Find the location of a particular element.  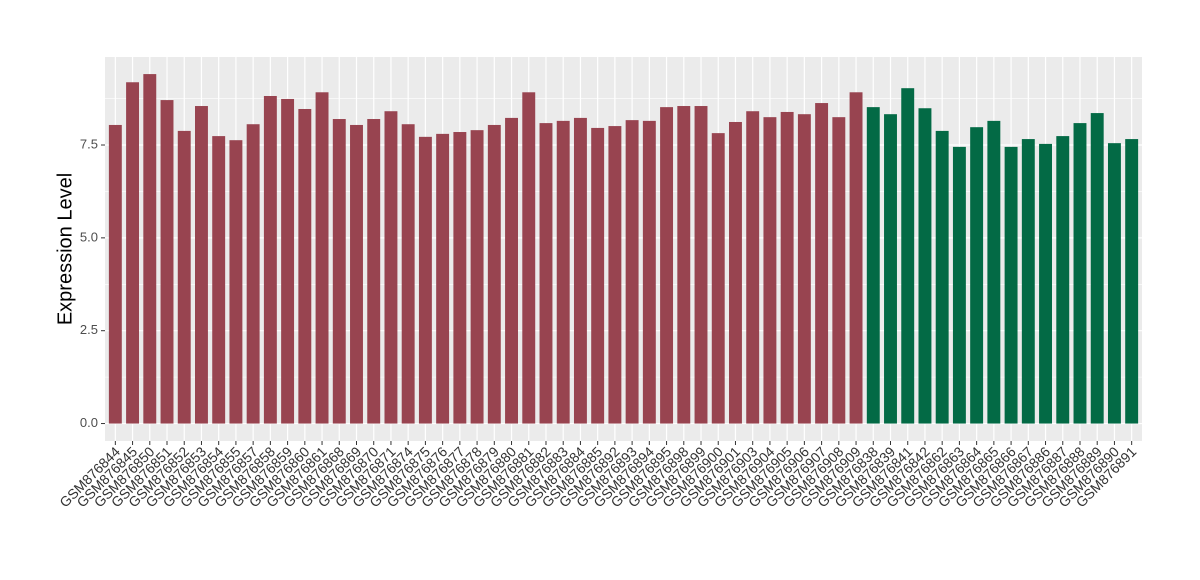

y-tick-label: 5.0 is located at coordinates (89, 236).